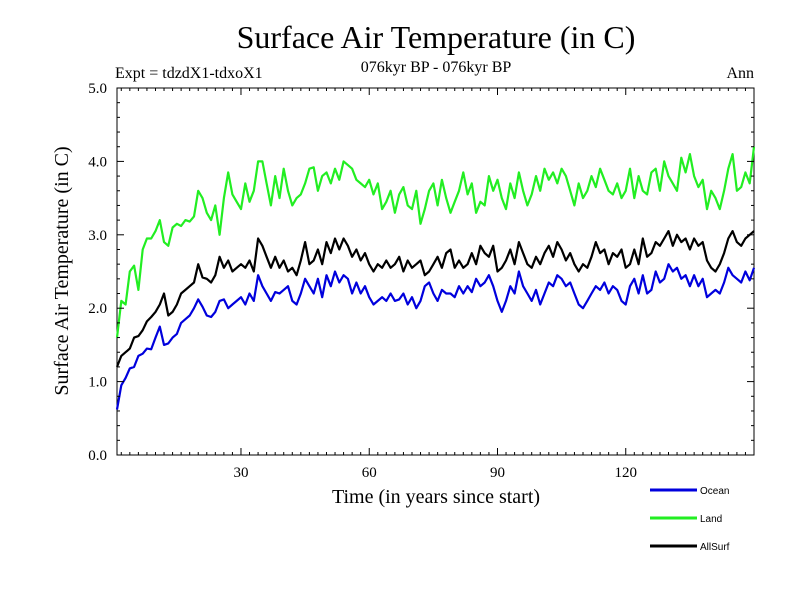  What do you see at coordinates (97, 236) in the screenshot?
I see `y-tick-label: 3.0` at bounding box center [97, 236].